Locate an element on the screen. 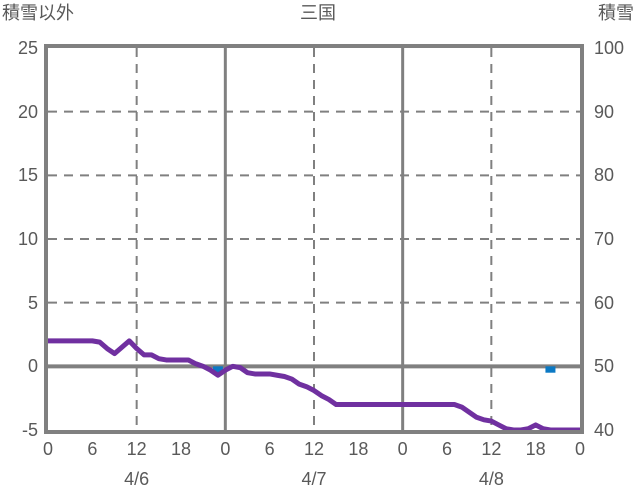  x-axis-tick-3: 18 is located at coordinates (181, 449).